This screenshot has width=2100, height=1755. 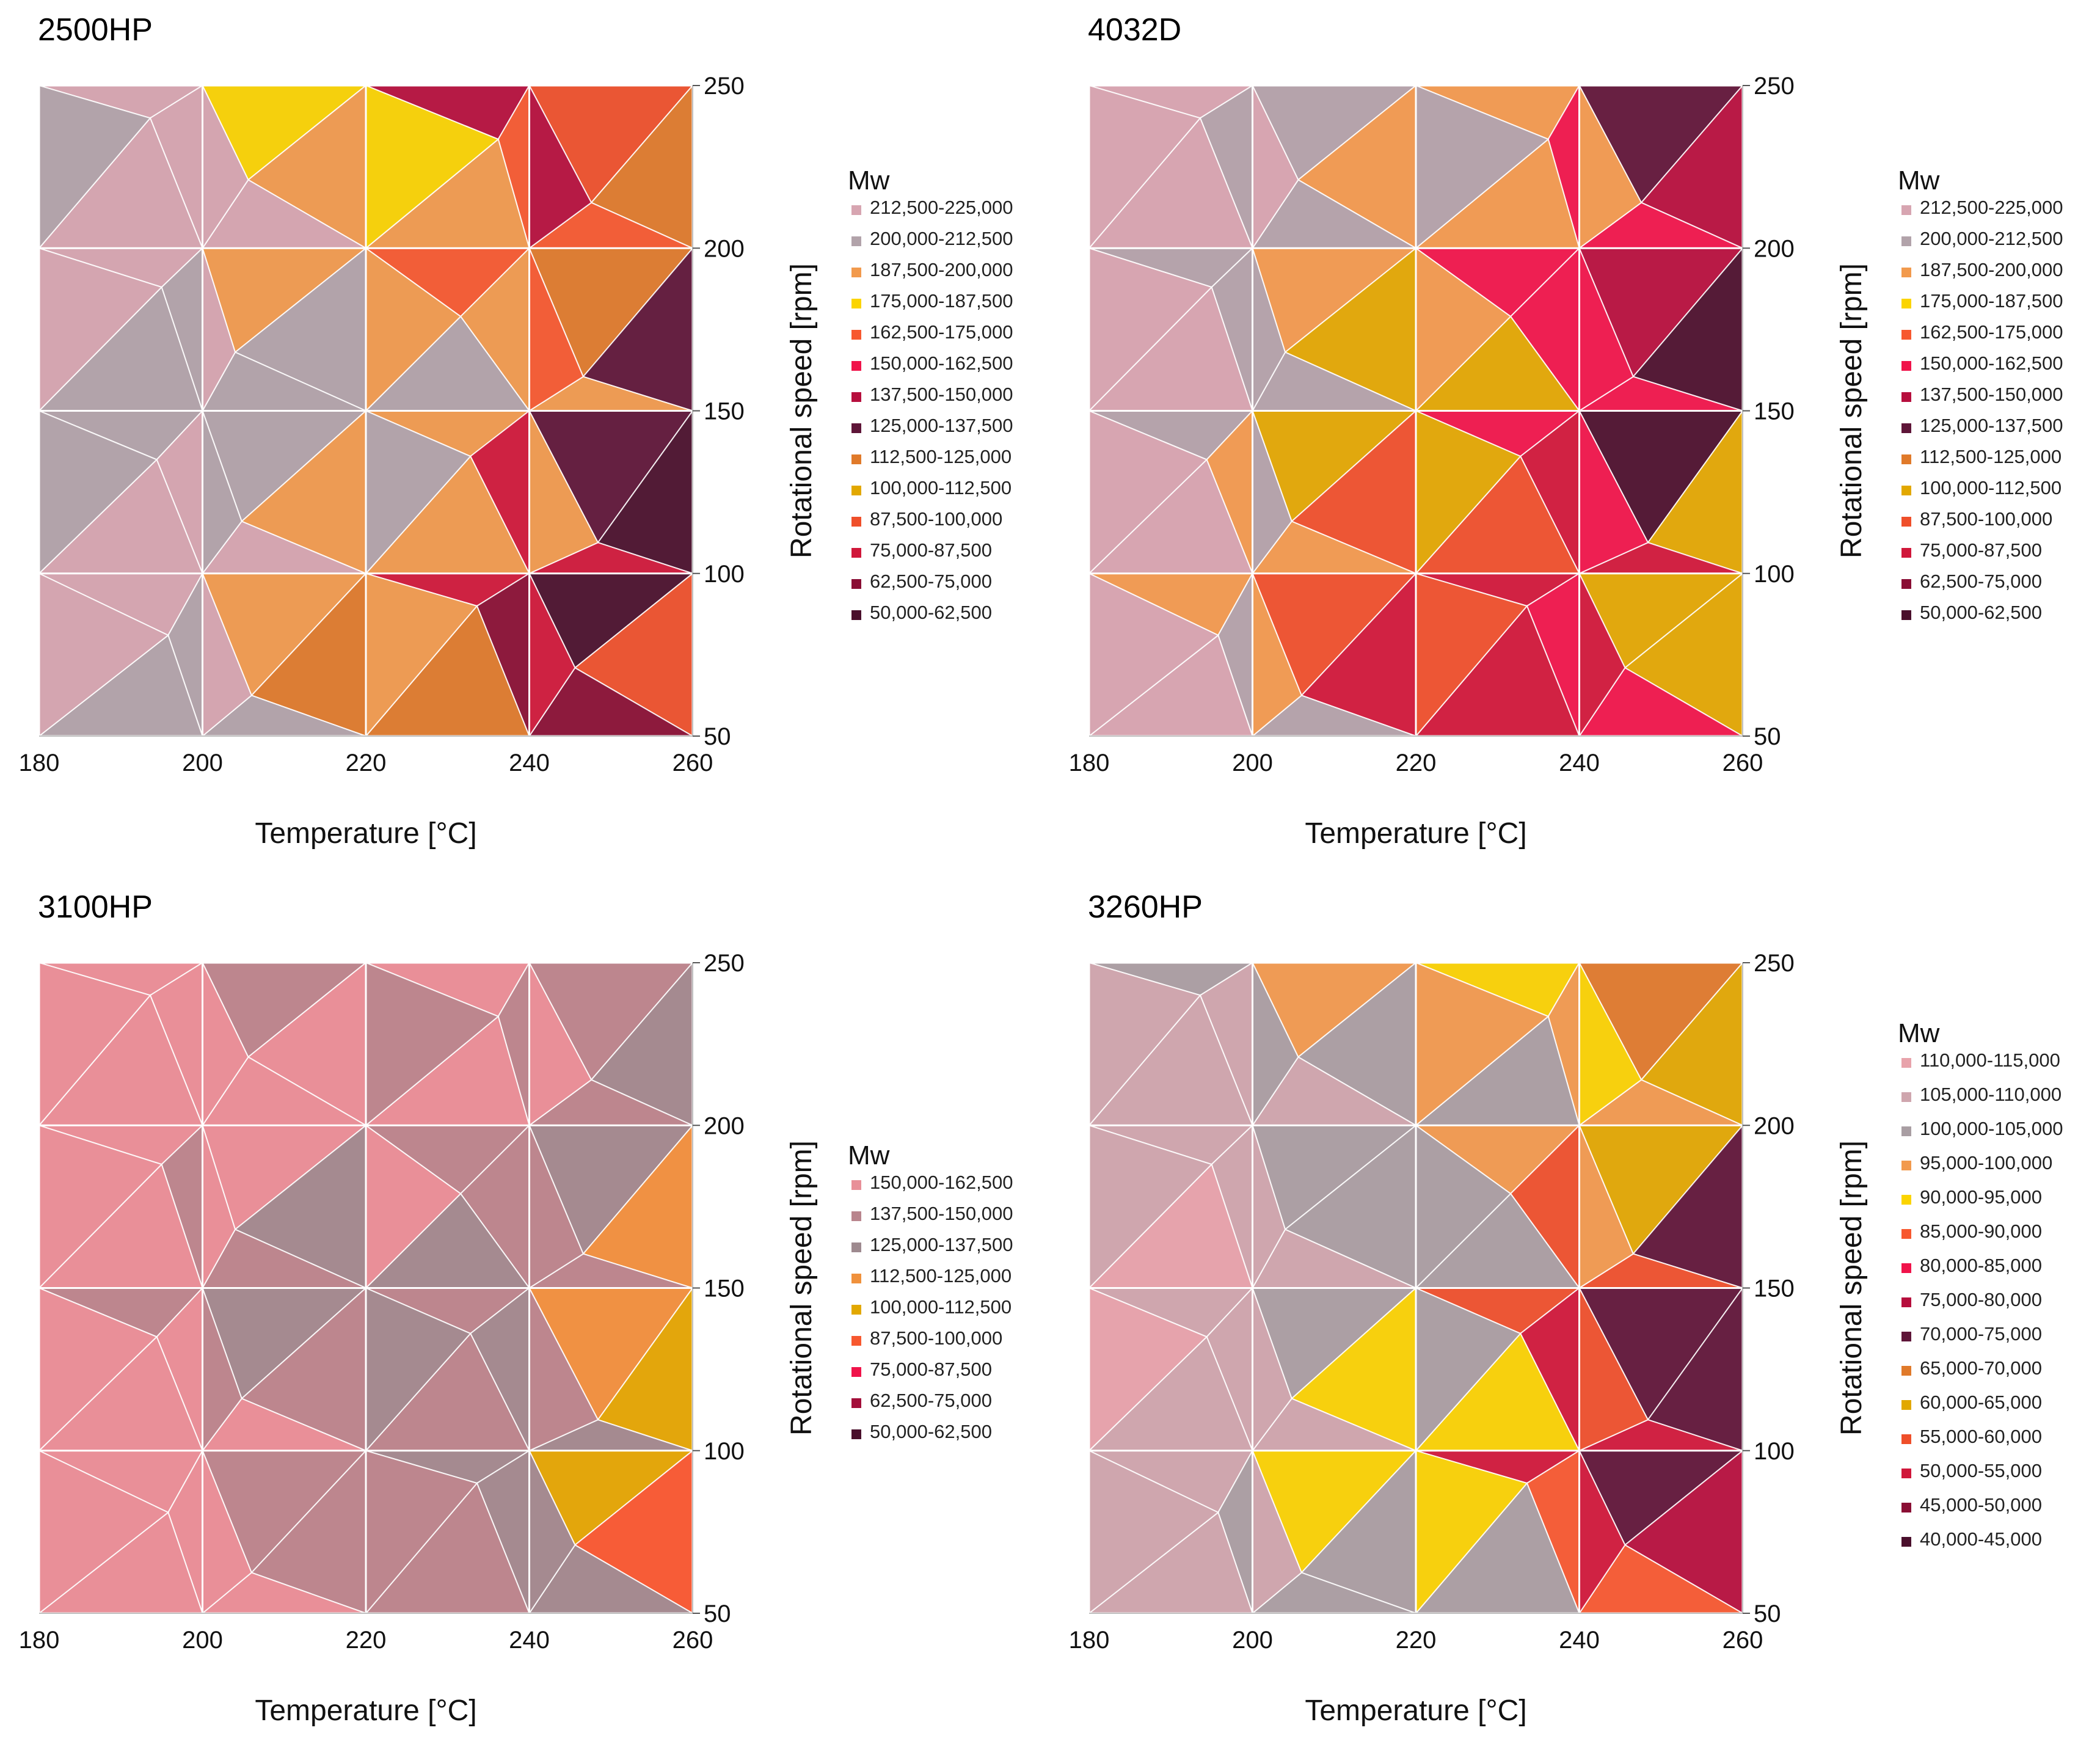 I want to click on legend-label-10: 60,000-65,000, so click(x=1981, y=1402).